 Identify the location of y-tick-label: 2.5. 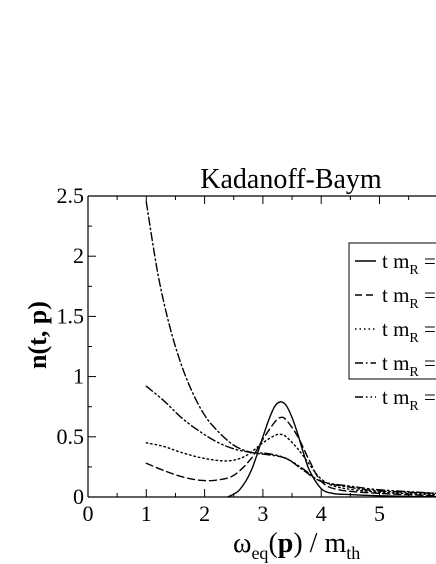
(71, 195).